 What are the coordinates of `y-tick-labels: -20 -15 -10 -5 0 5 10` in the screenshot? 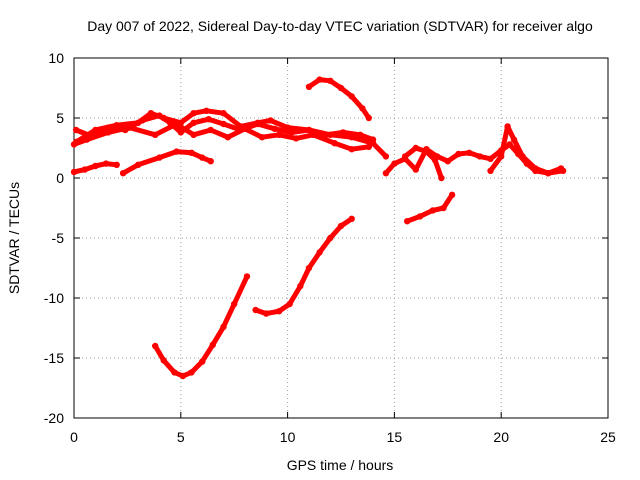 It's located at (54, 238).